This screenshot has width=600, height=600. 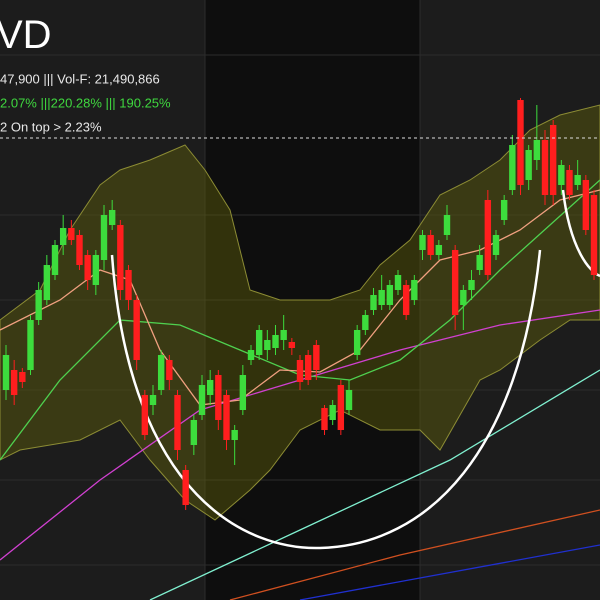 I want to click on ticker-title: VD, so click(x=26, y=35).